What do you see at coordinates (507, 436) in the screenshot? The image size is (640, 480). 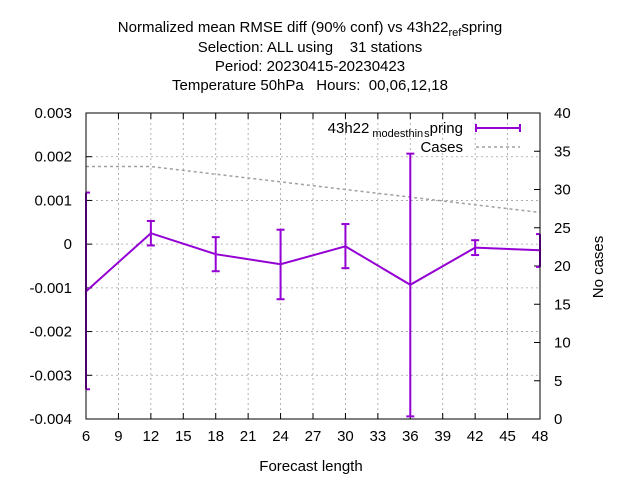 I see `x-tick-label: 45` at bounding box center [507, 436].